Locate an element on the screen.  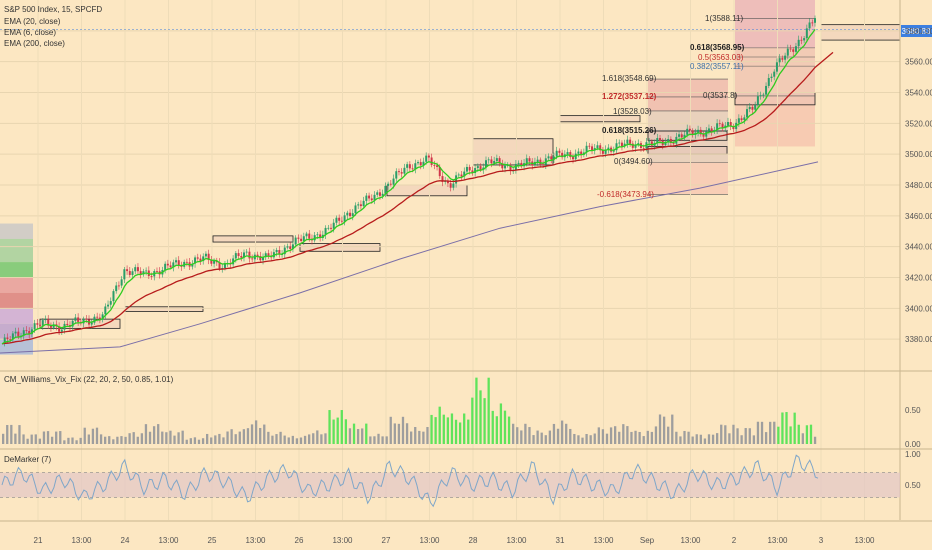
price-tick-label: 3580.00 is located at coordinates (918, 31).